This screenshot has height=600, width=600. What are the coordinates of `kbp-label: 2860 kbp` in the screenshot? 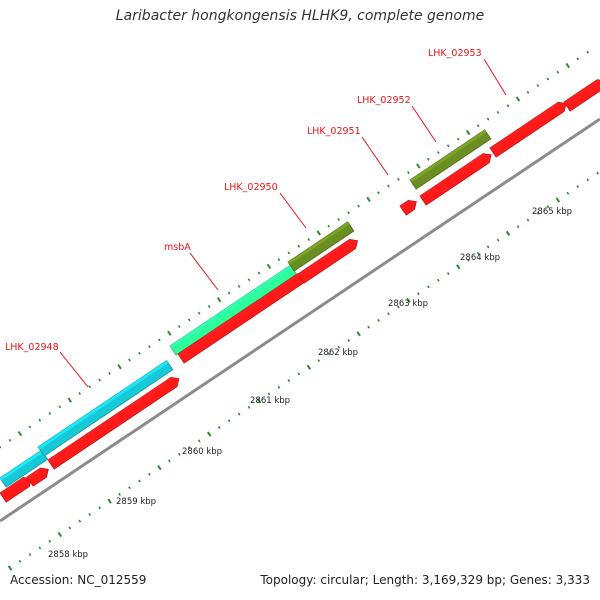 It's located at (202, 452).